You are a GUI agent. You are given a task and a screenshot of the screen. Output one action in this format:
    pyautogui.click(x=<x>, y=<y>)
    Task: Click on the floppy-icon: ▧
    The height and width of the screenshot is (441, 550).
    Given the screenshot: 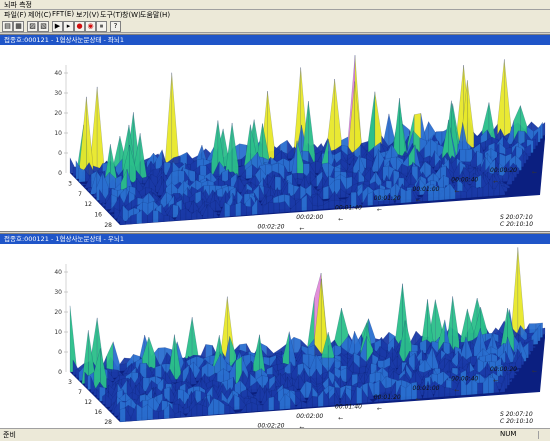 What is the action you would take?
    pyautogui.click(x=43, y=26)
    